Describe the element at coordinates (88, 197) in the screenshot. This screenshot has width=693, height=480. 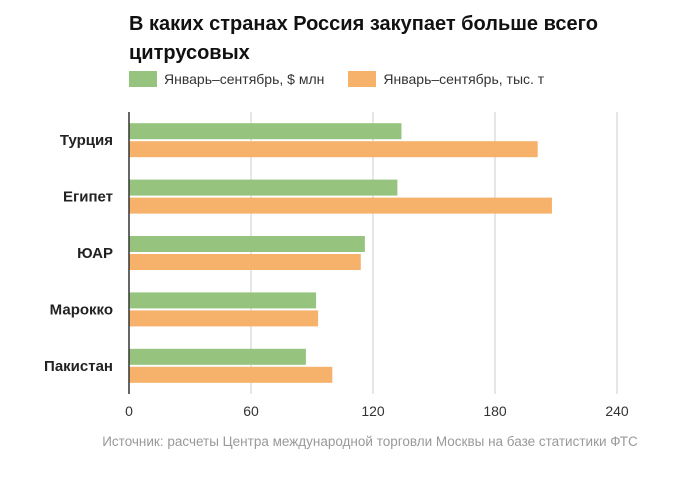
I see `category-label: Египет` at that location.